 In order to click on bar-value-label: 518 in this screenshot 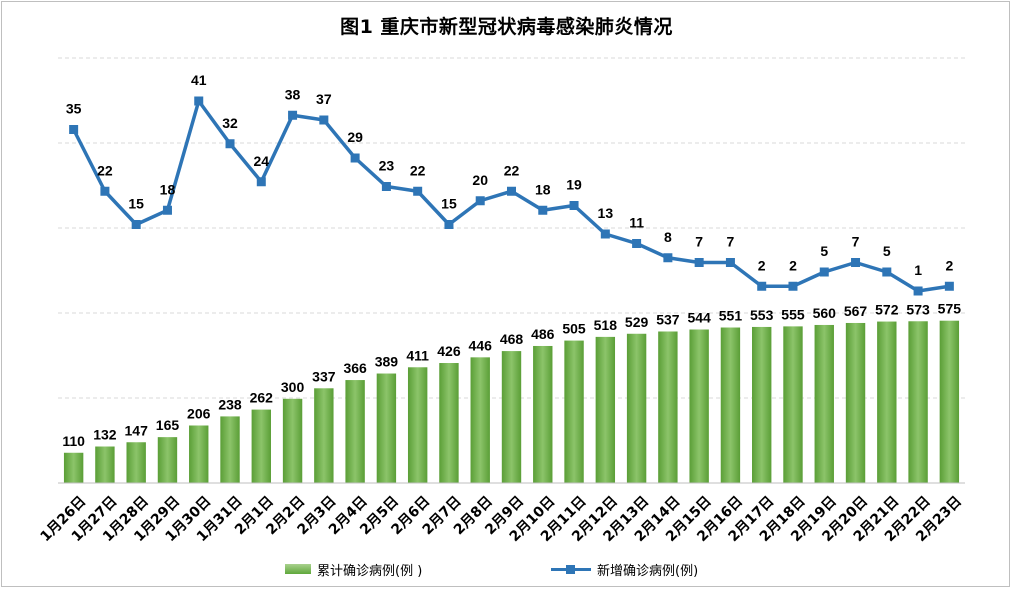, I will do `click(606, 325)`.